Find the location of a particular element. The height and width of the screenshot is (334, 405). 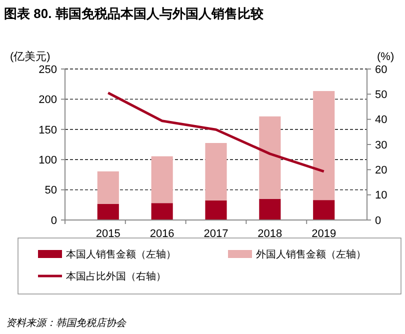

x-tick-label: 2019 is located at coordinates (324, 234).